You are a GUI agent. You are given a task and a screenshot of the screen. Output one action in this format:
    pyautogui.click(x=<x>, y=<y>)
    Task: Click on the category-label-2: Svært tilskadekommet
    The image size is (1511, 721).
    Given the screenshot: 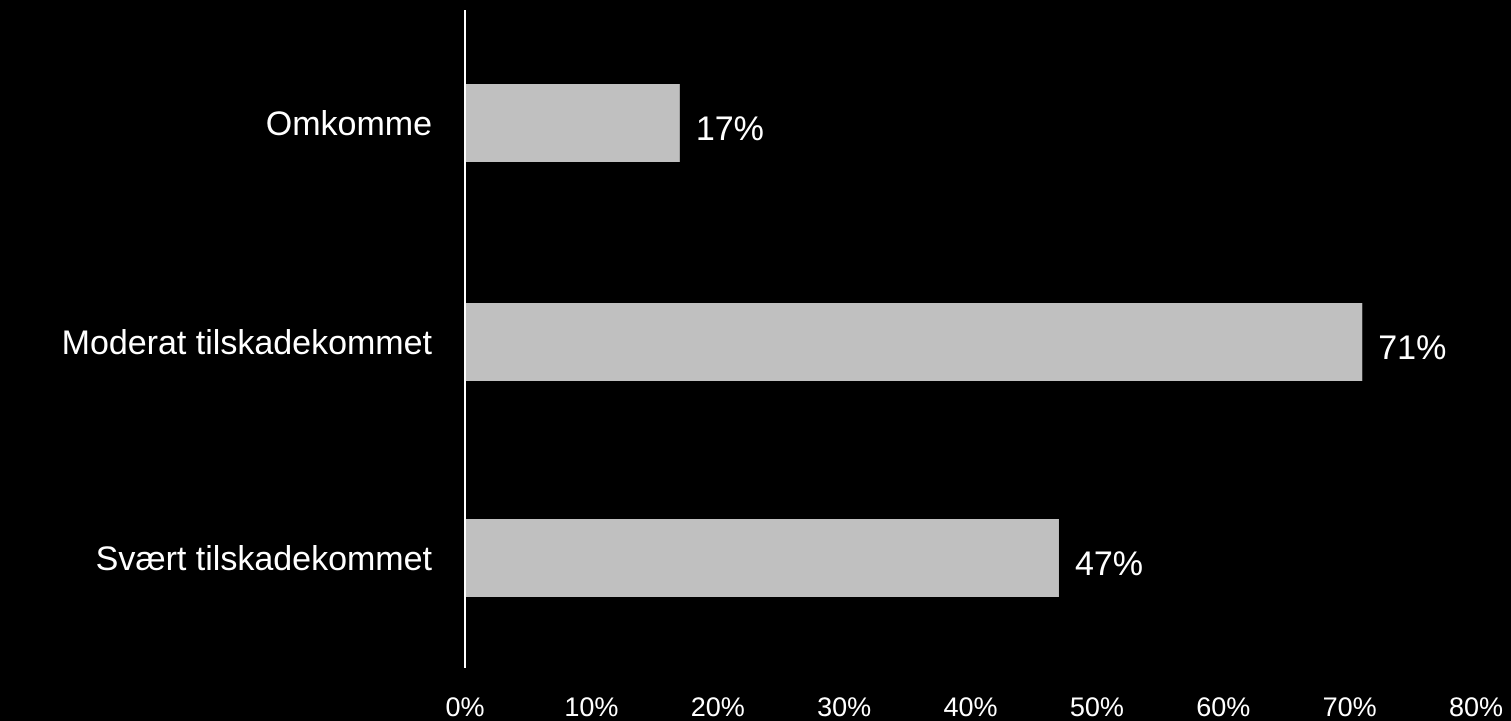 What is the action you would take?
    pyautogui.click(x=264, y=559)
    